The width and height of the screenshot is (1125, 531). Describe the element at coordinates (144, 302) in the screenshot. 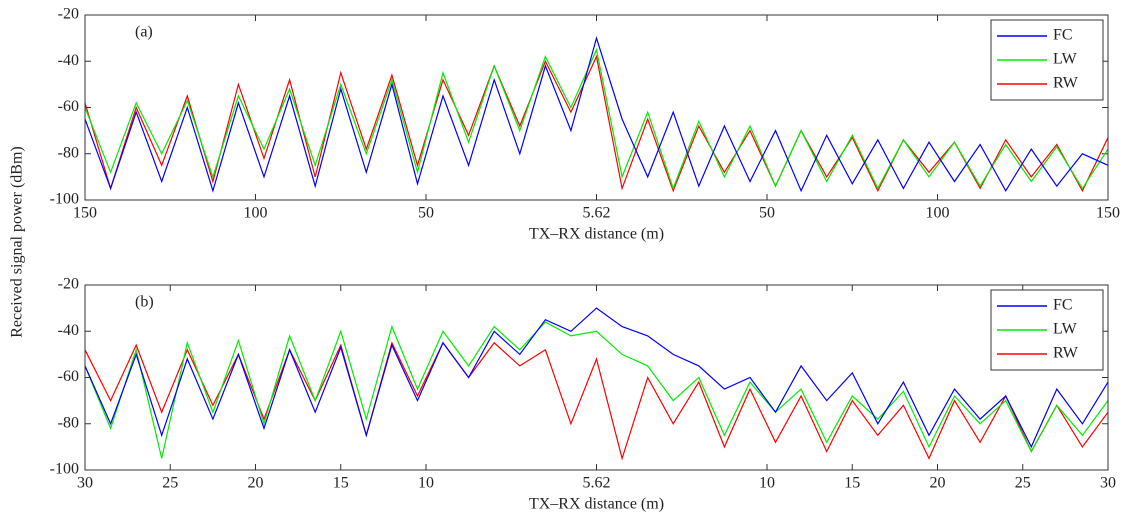

I see `panel-label: (b)` at that location.